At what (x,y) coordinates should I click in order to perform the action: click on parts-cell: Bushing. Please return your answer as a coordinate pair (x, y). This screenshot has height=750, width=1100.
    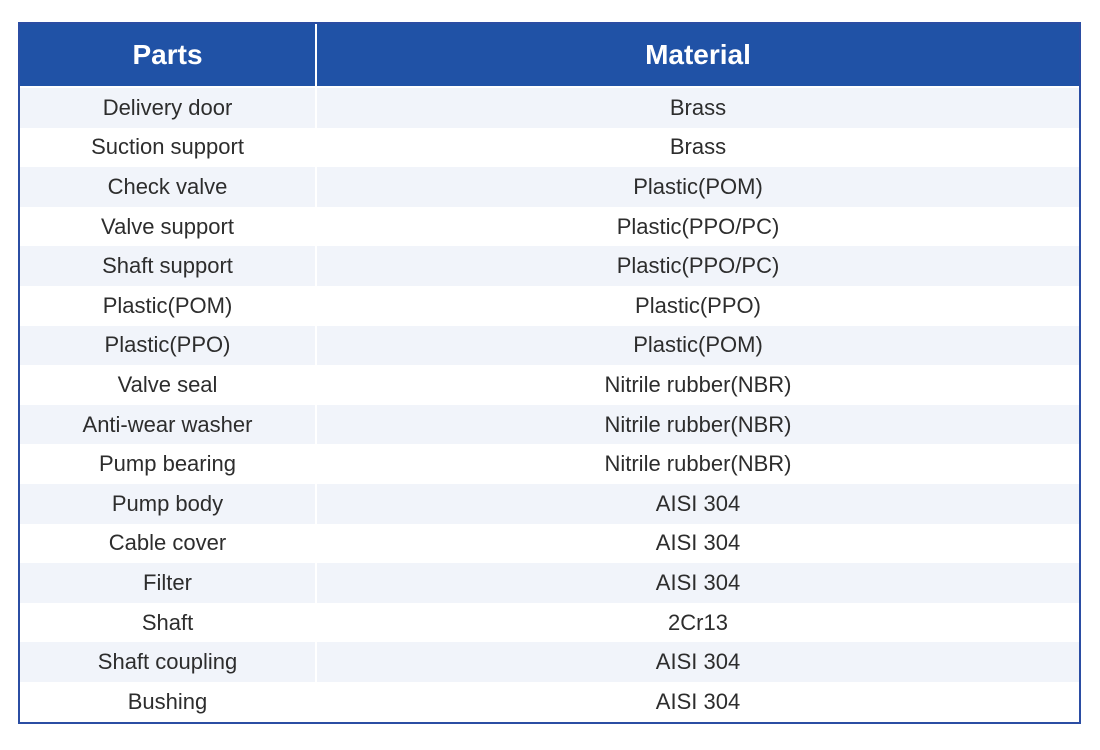
    Looking at the image, I should click on (168, 701).